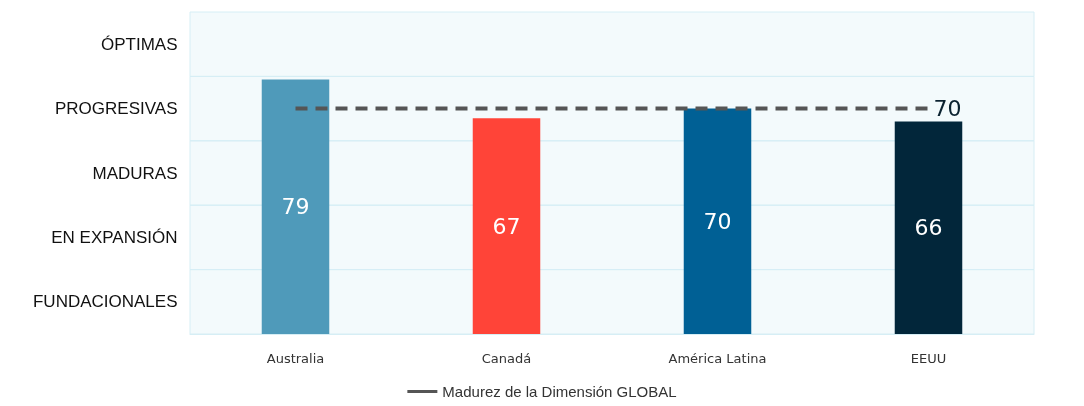  I want to click on band-label: FUNDACIONALES, so click(105, 302).